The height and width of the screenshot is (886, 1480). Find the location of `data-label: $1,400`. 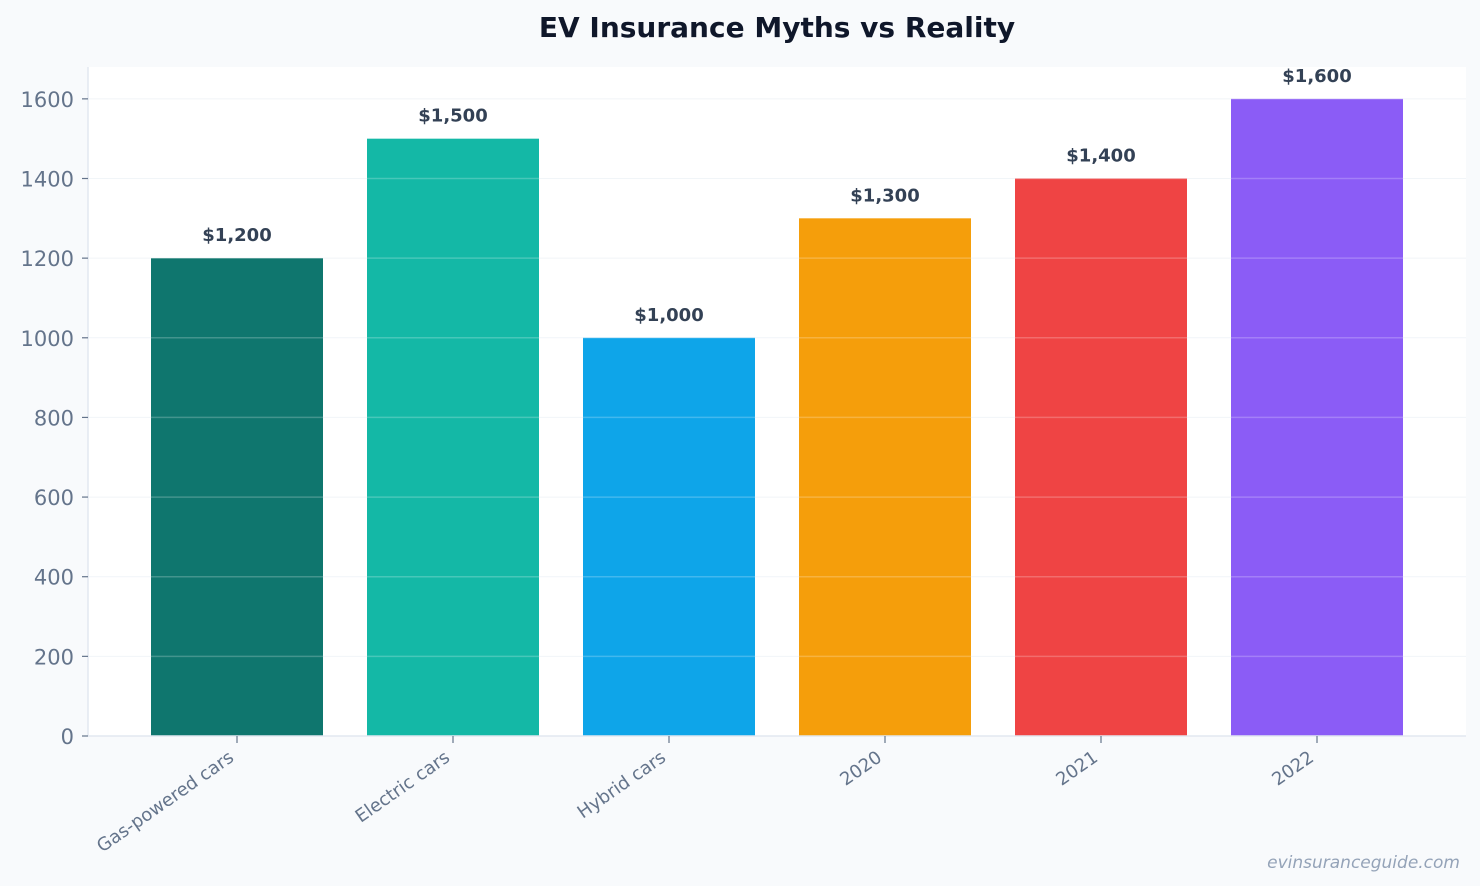

data-label: $1,400 is located at coordinates (1100, 156).